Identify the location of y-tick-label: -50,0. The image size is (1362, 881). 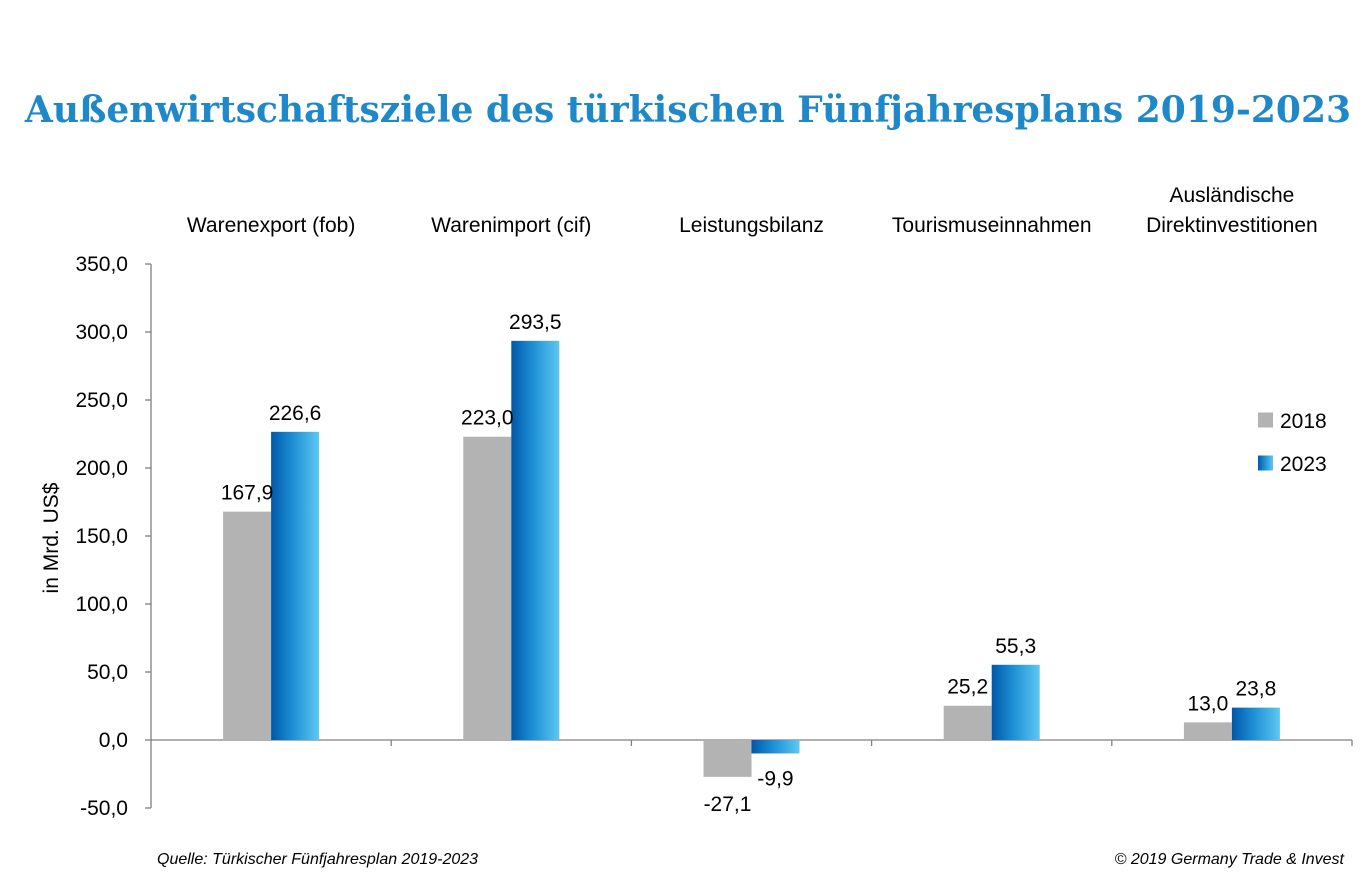
(104, 808).